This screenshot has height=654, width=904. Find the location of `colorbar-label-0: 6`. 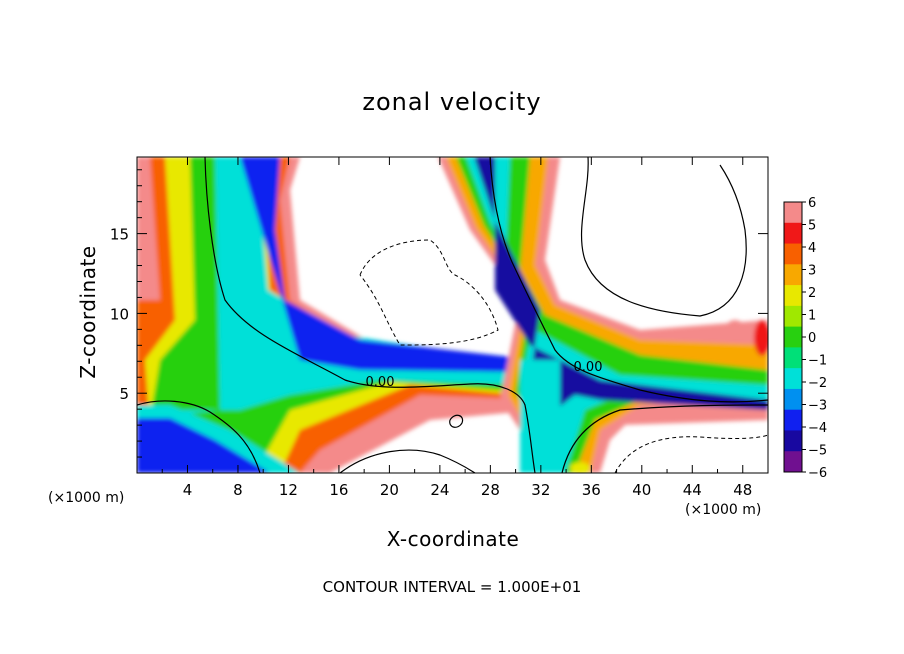

colorbar-label-0: 6 is located at coordinates (812, 203).